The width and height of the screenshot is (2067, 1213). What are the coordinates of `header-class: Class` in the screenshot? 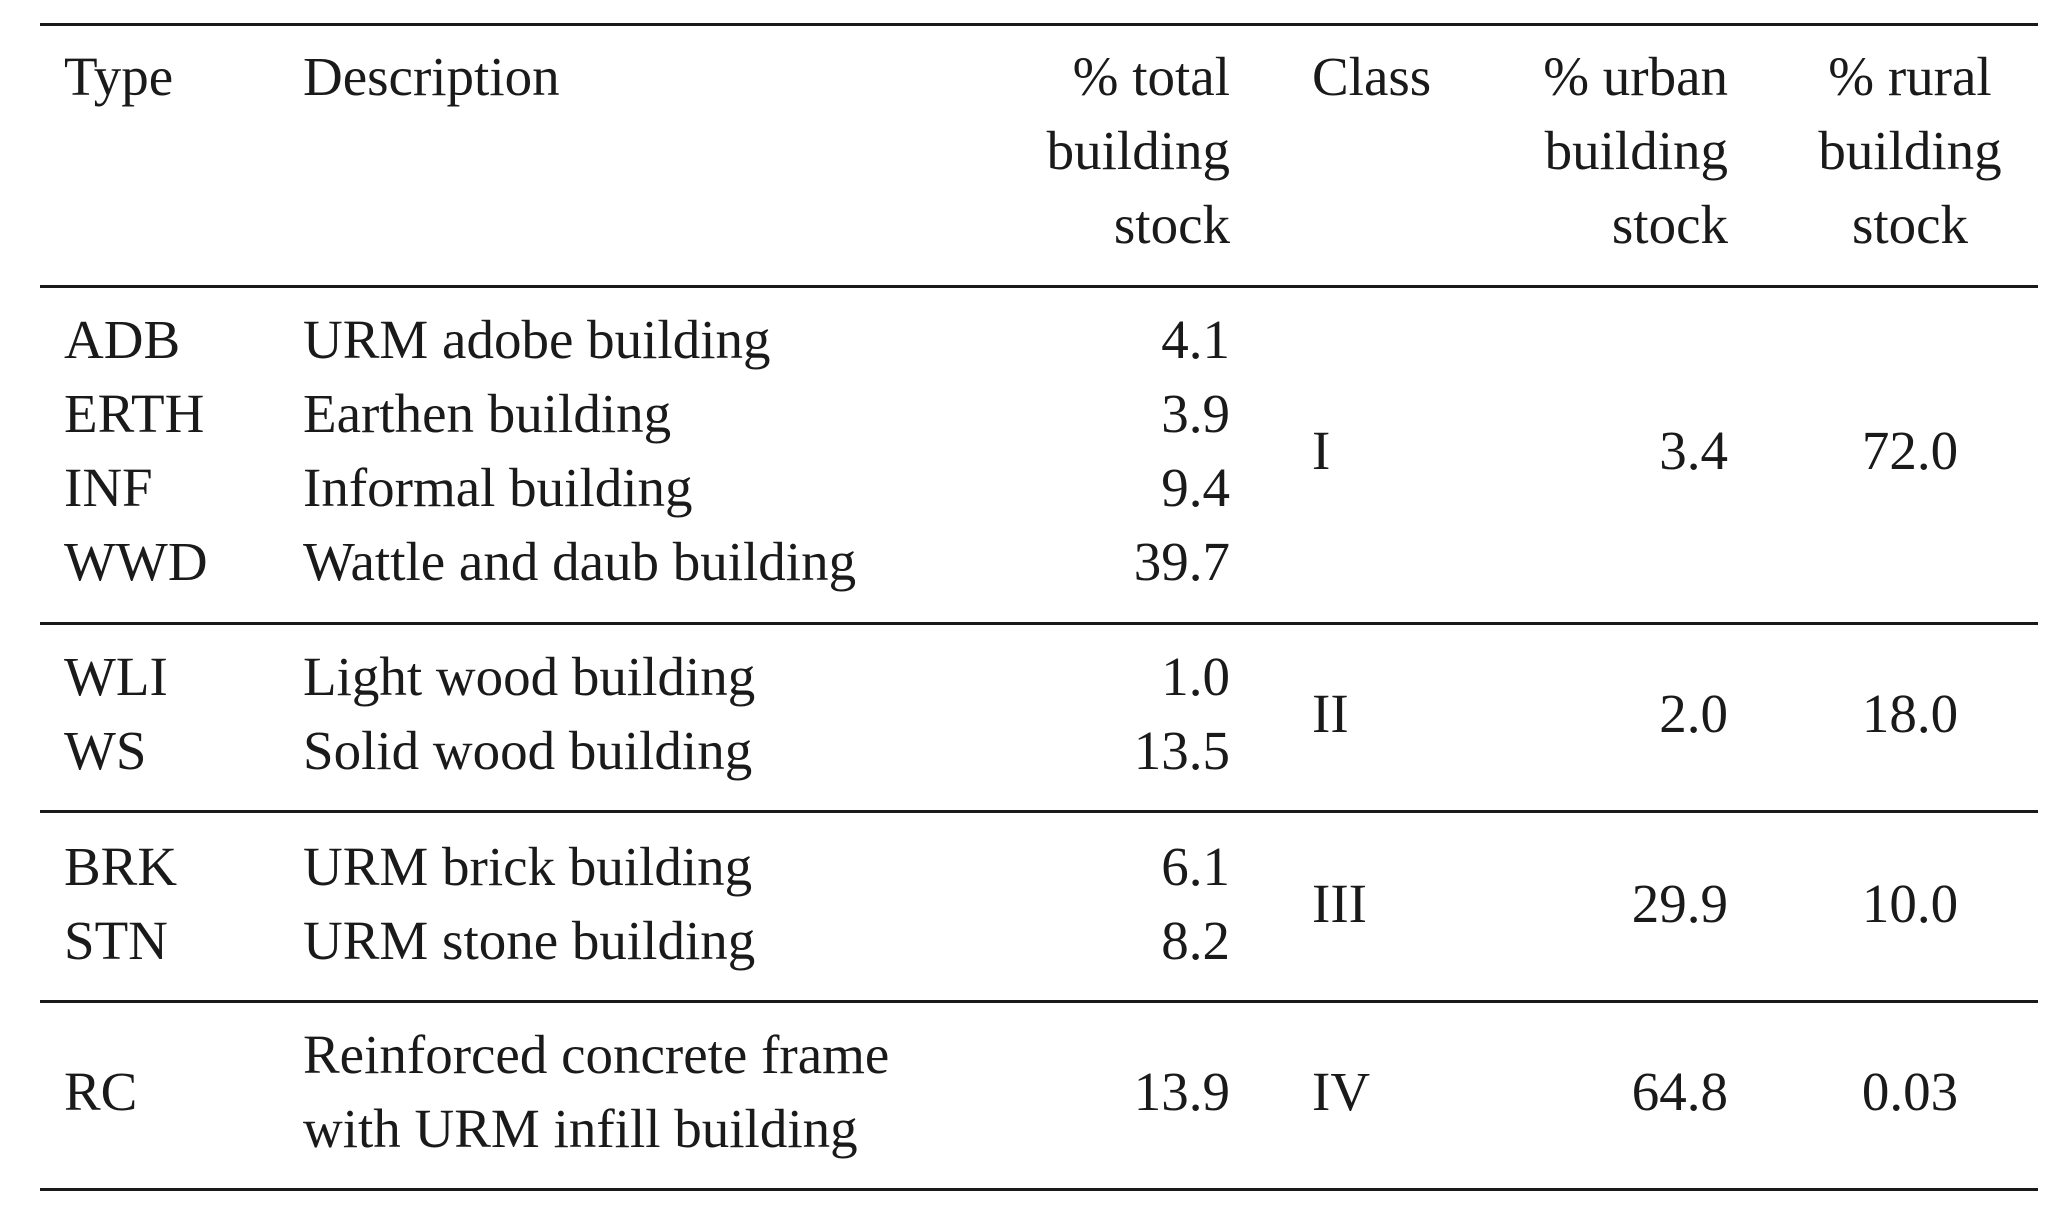 It's located at (1372, 76).